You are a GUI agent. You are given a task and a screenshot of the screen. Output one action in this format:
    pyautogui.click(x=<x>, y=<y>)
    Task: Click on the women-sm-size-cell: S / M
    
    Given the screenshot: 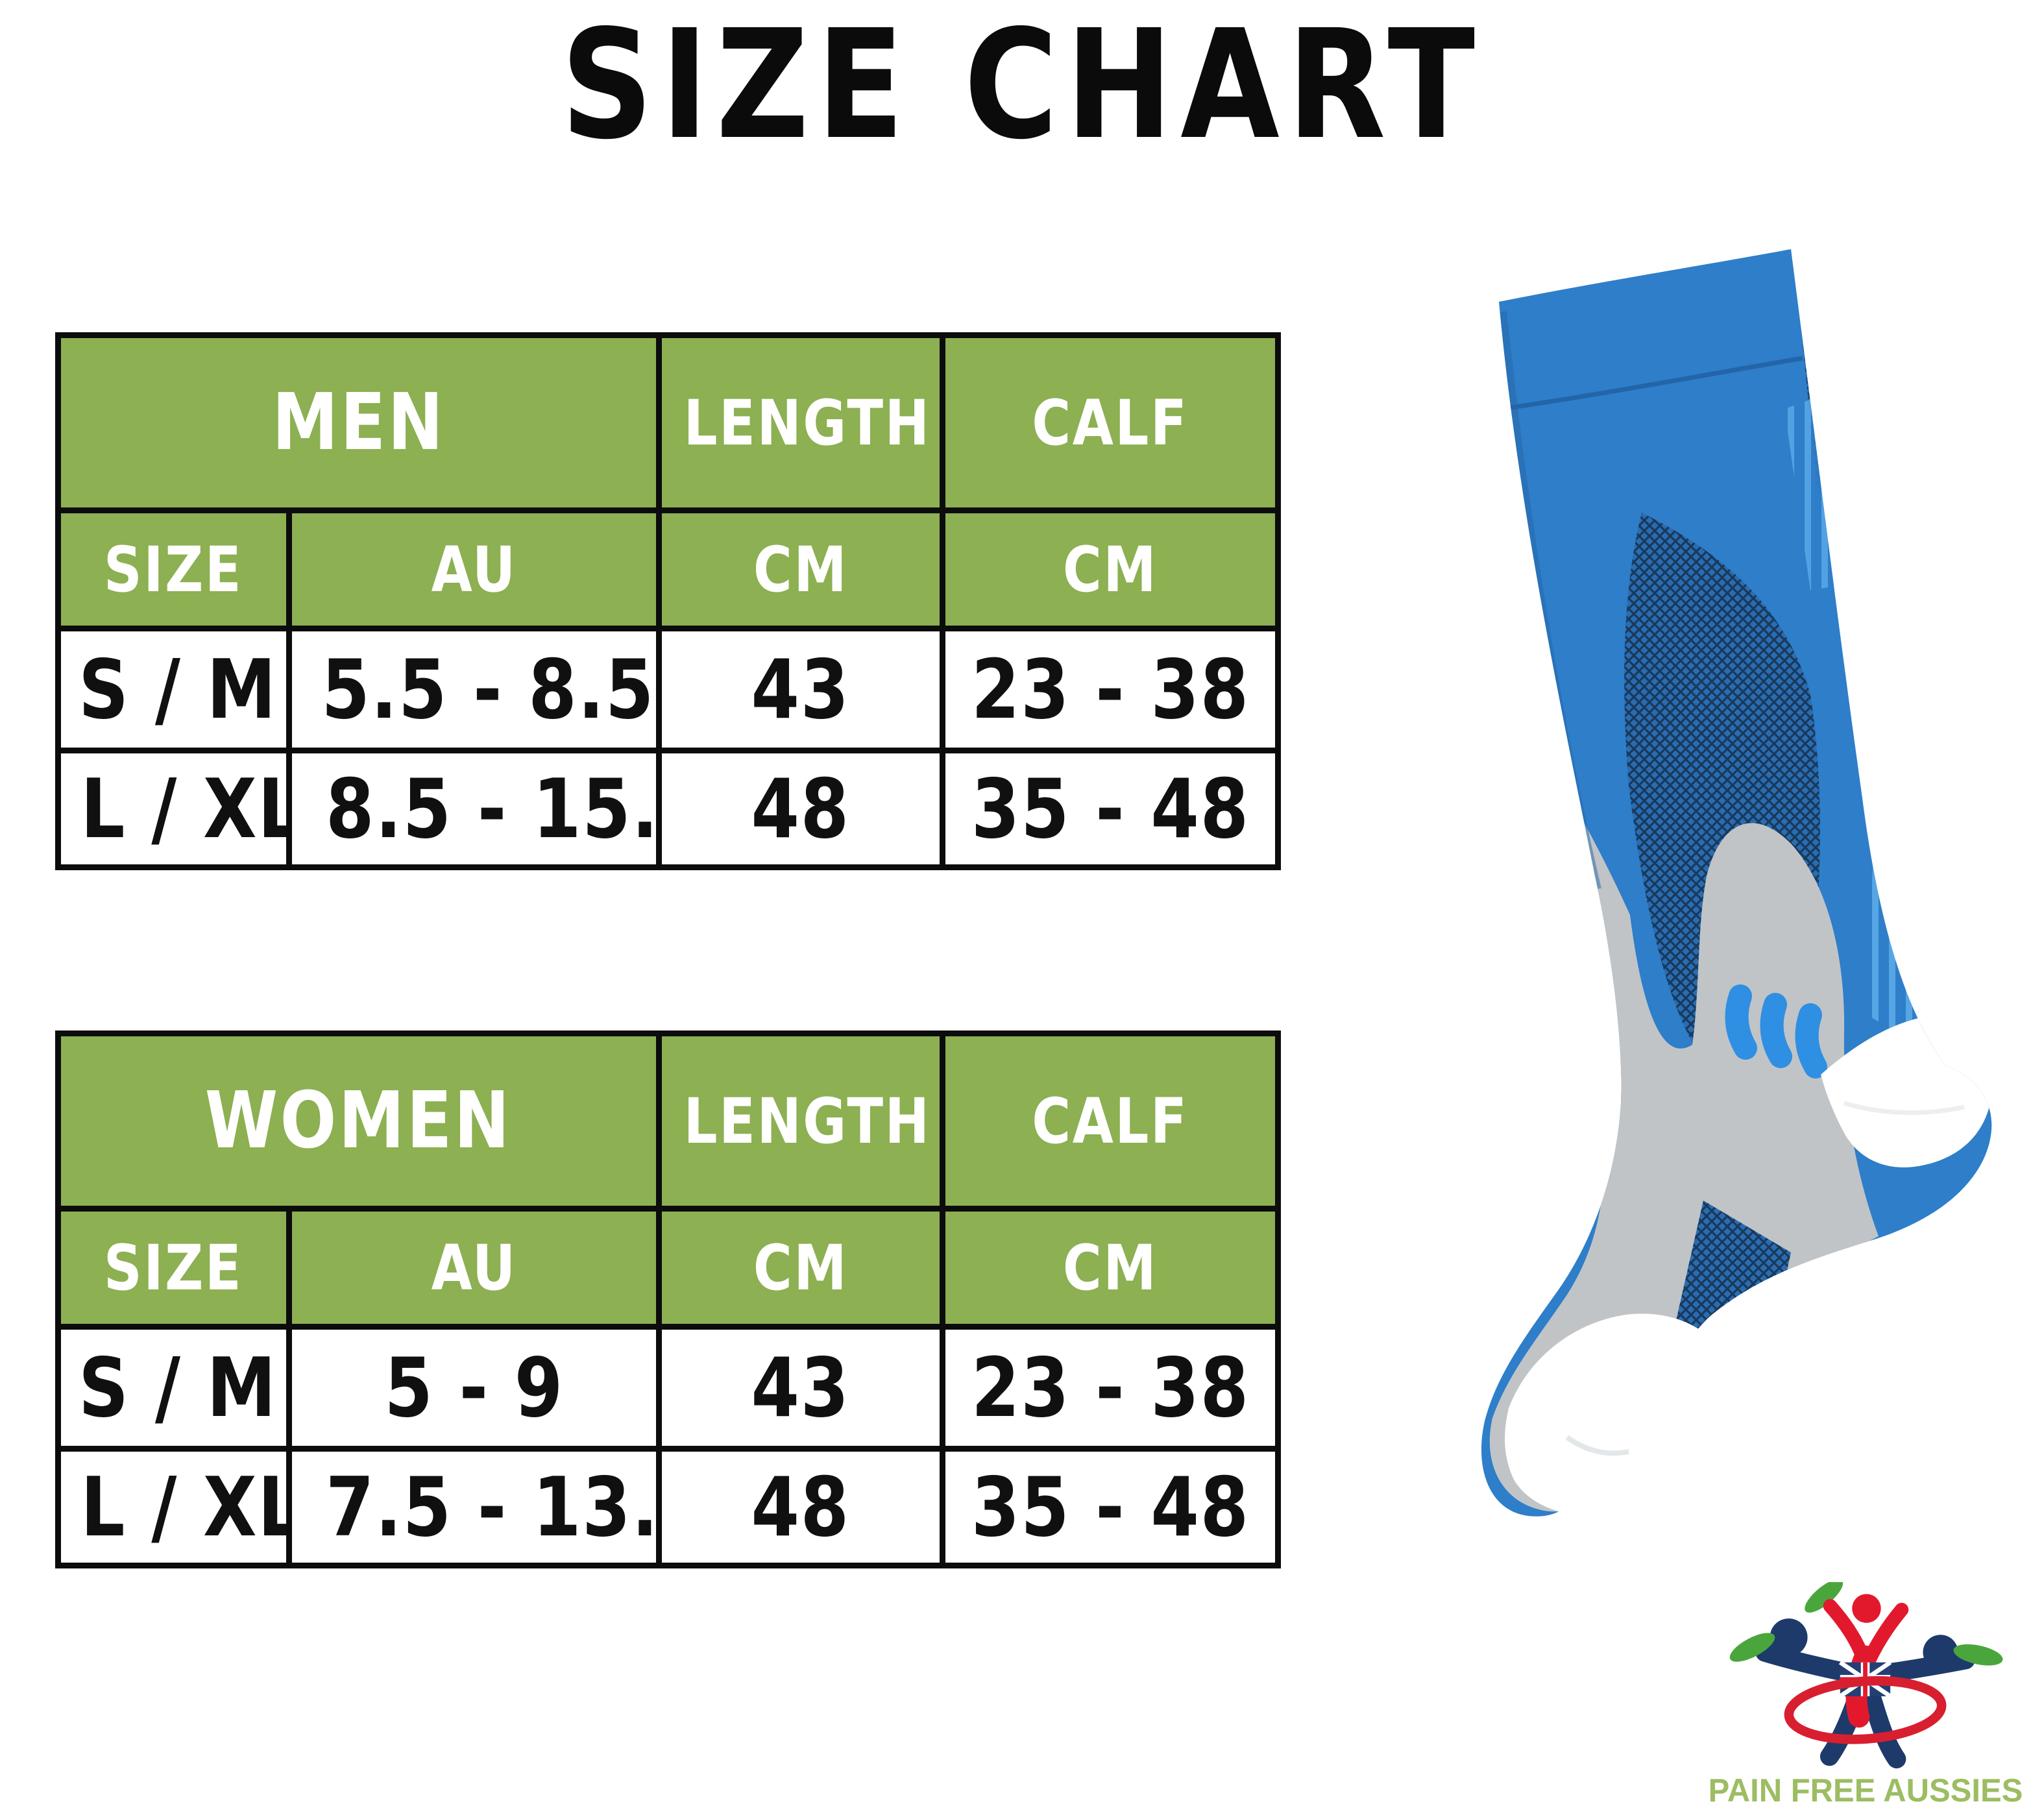 What is the action you would take?
    pyautogui.click(x=173, y=1388)
    